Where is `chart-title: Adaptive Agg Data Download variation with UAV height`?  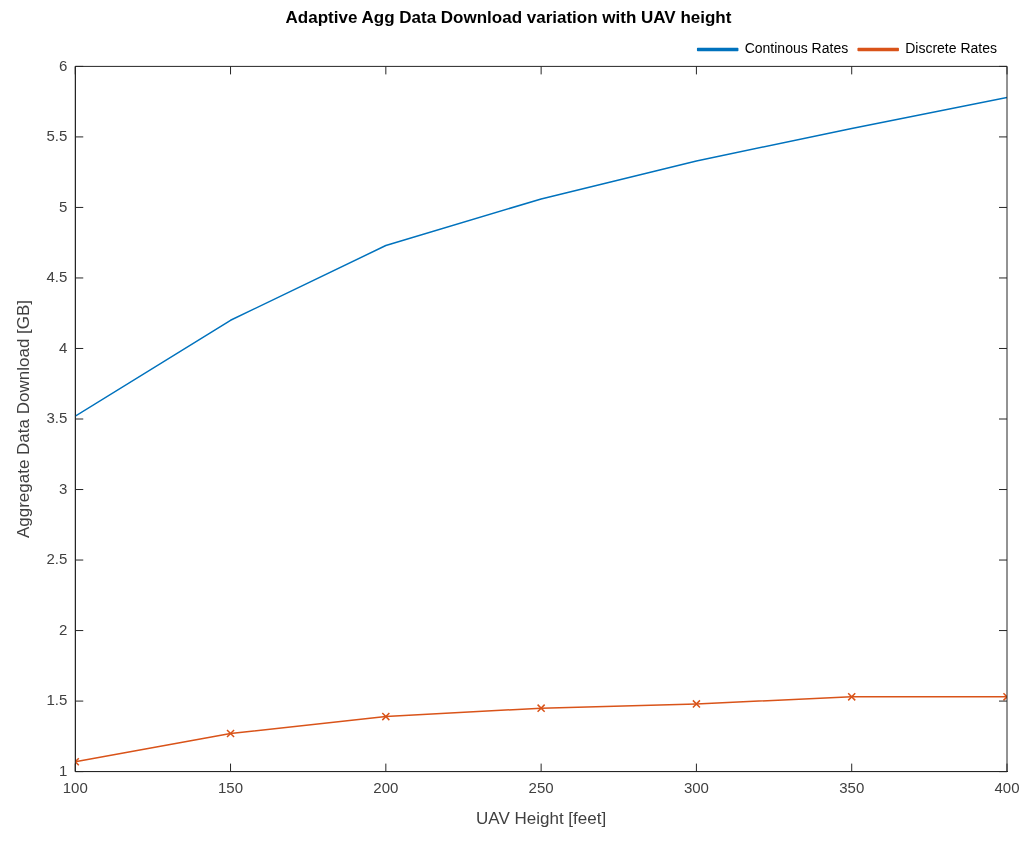
chart-title: Adaptive Agg Data Download variation with UAV height is located at coordinates (508, 17).